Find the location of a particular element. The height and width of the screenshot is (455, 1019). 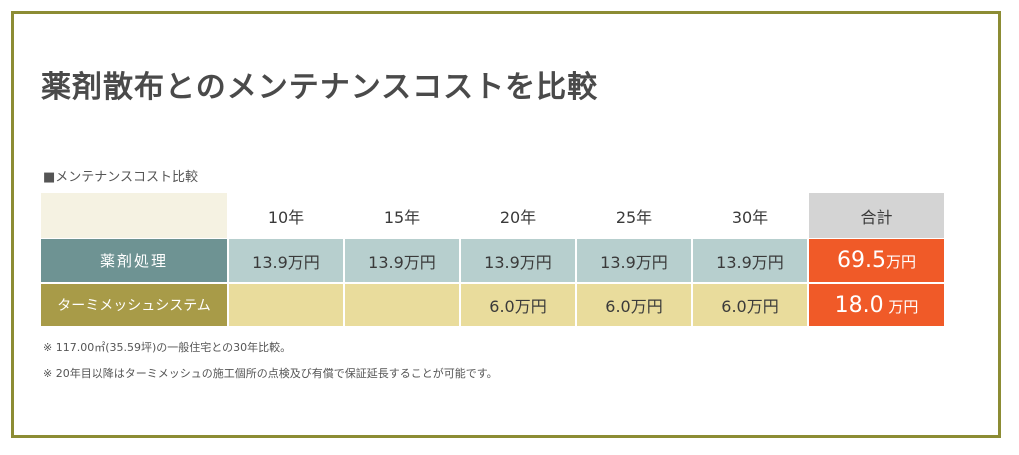

table-header-row: 10年 15年 20年 25年 30年 合計 is located at coordinates (492, 215).